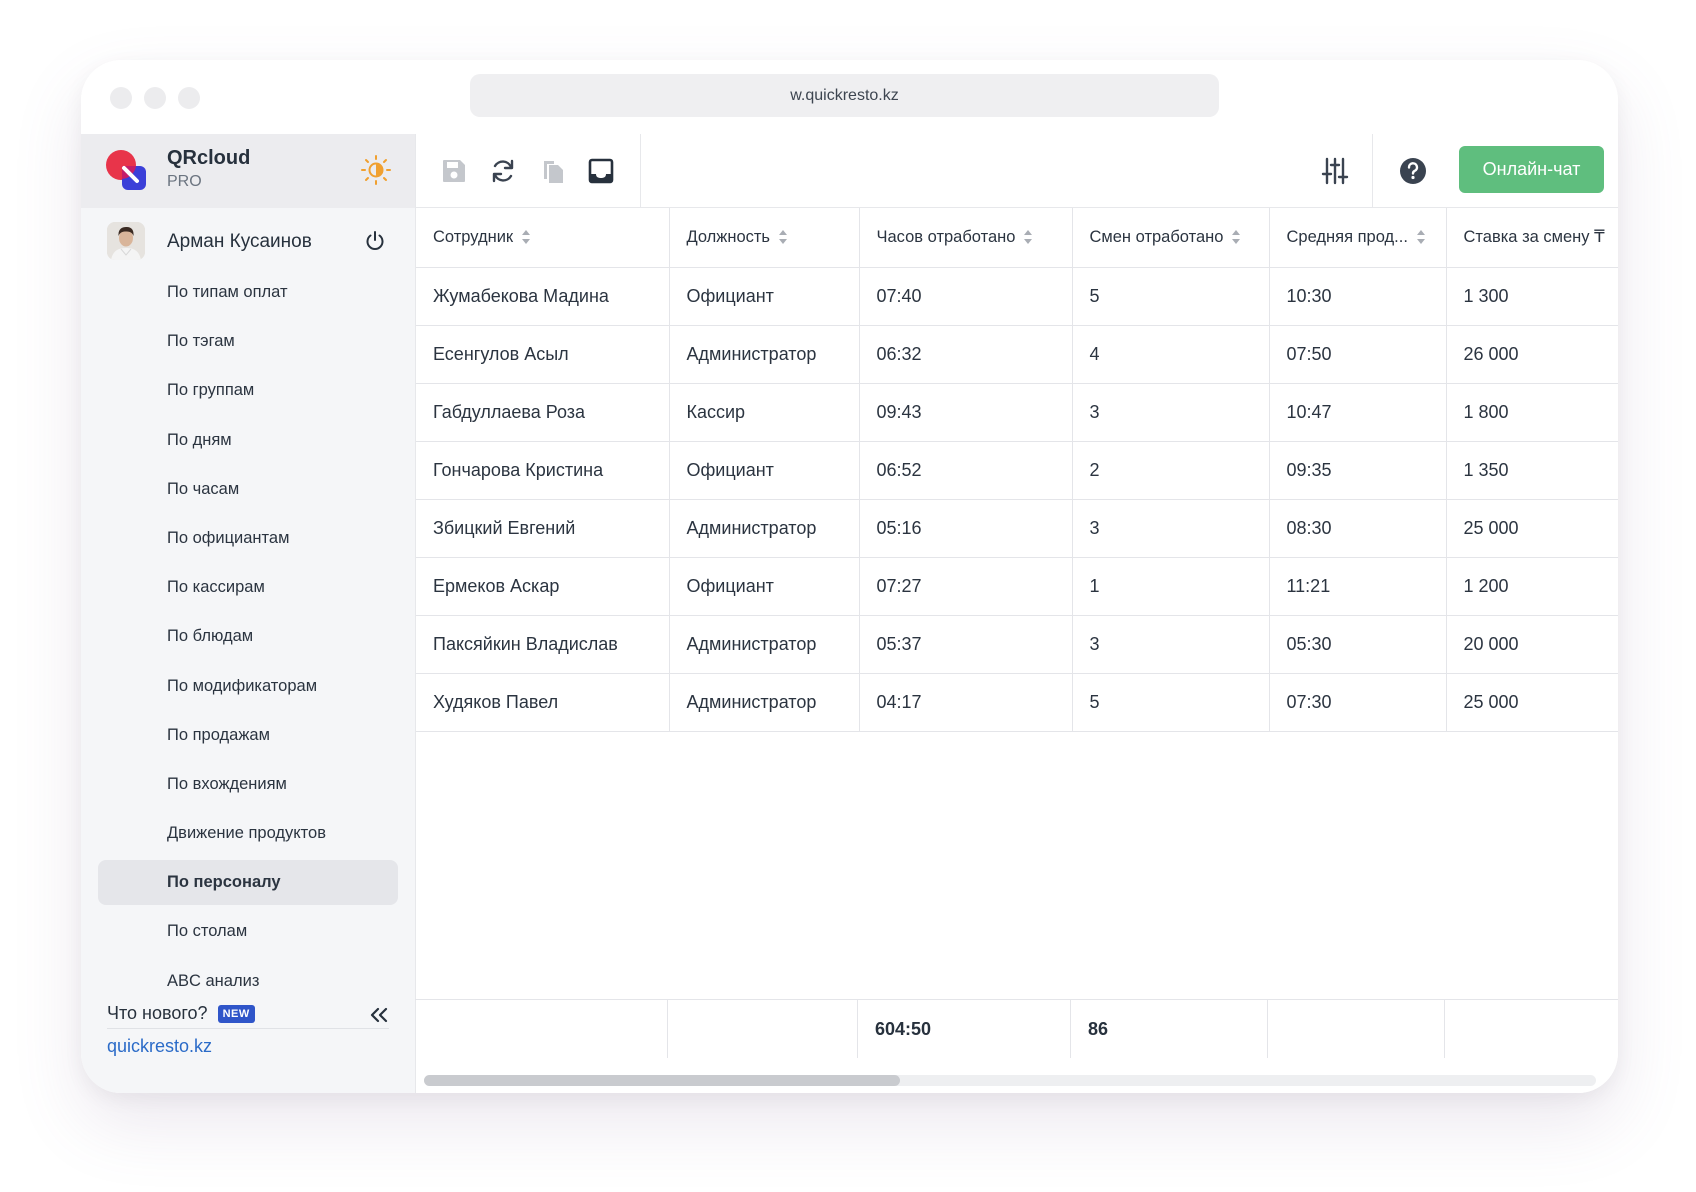 Image resolution: width=1696 pixels, height=1192 pixels. What do you see at coordinates (543, 644) in the screenshot?
I see `cell-employee: Паксяйкин Владислав` at bounding box center [543, 644].